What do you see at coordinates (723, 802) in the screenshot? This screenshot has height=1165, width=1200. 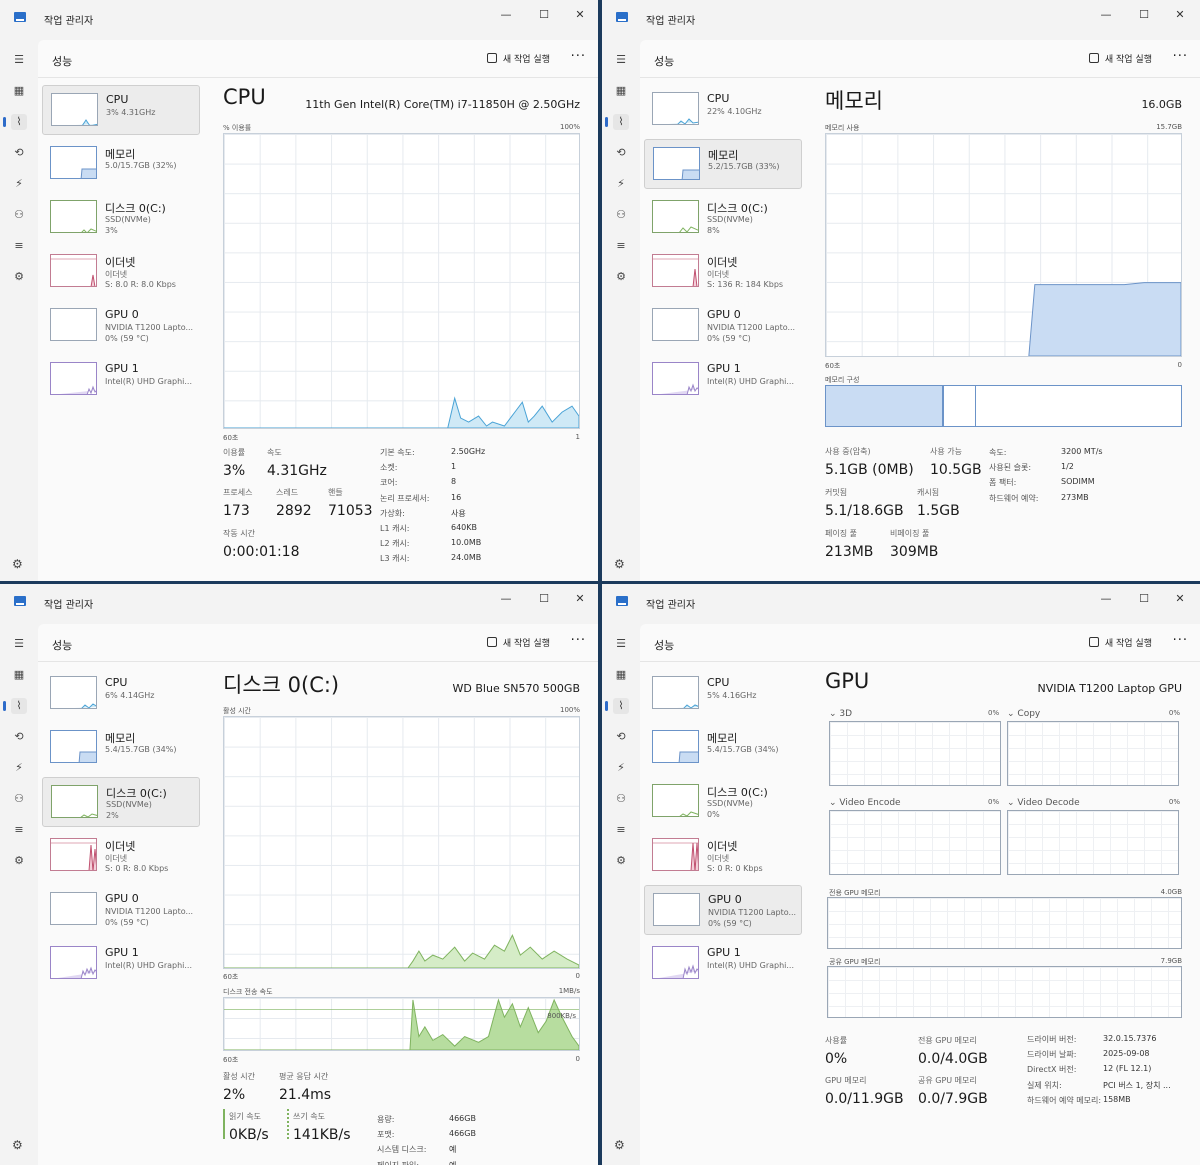 I see `sidebar-item-disk: 디스크 0(C:) SSD(NVMe) 0%` at bounding box center [723, 802].